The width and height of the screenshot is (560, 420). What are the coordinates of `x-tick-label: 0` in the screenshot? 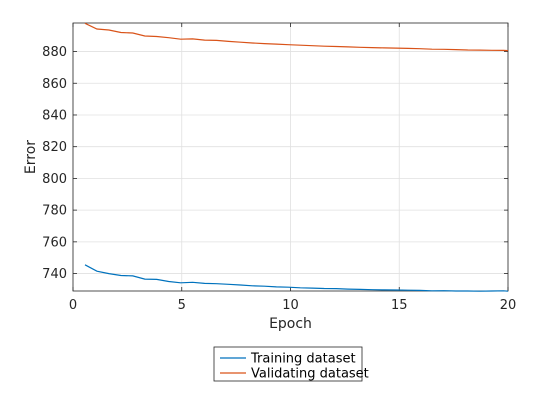 It's located at (73, 305).